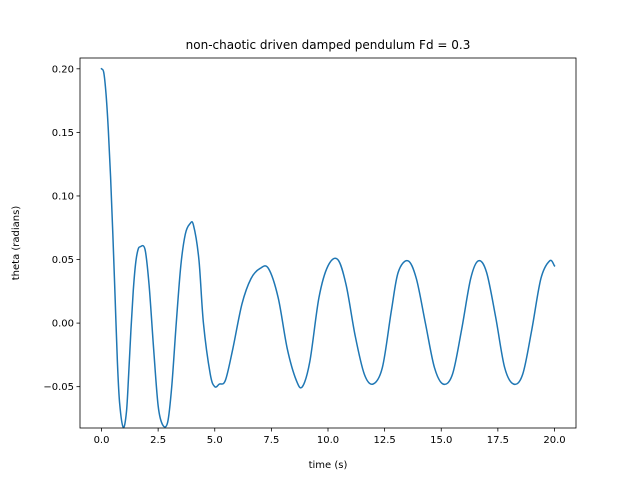 The width and height of the screenshot is (640, 480). What do you see at coordinates (63, 324) in the screenshot?
I see `y-tick-label: 0.00` at bounding box center [63, 324].